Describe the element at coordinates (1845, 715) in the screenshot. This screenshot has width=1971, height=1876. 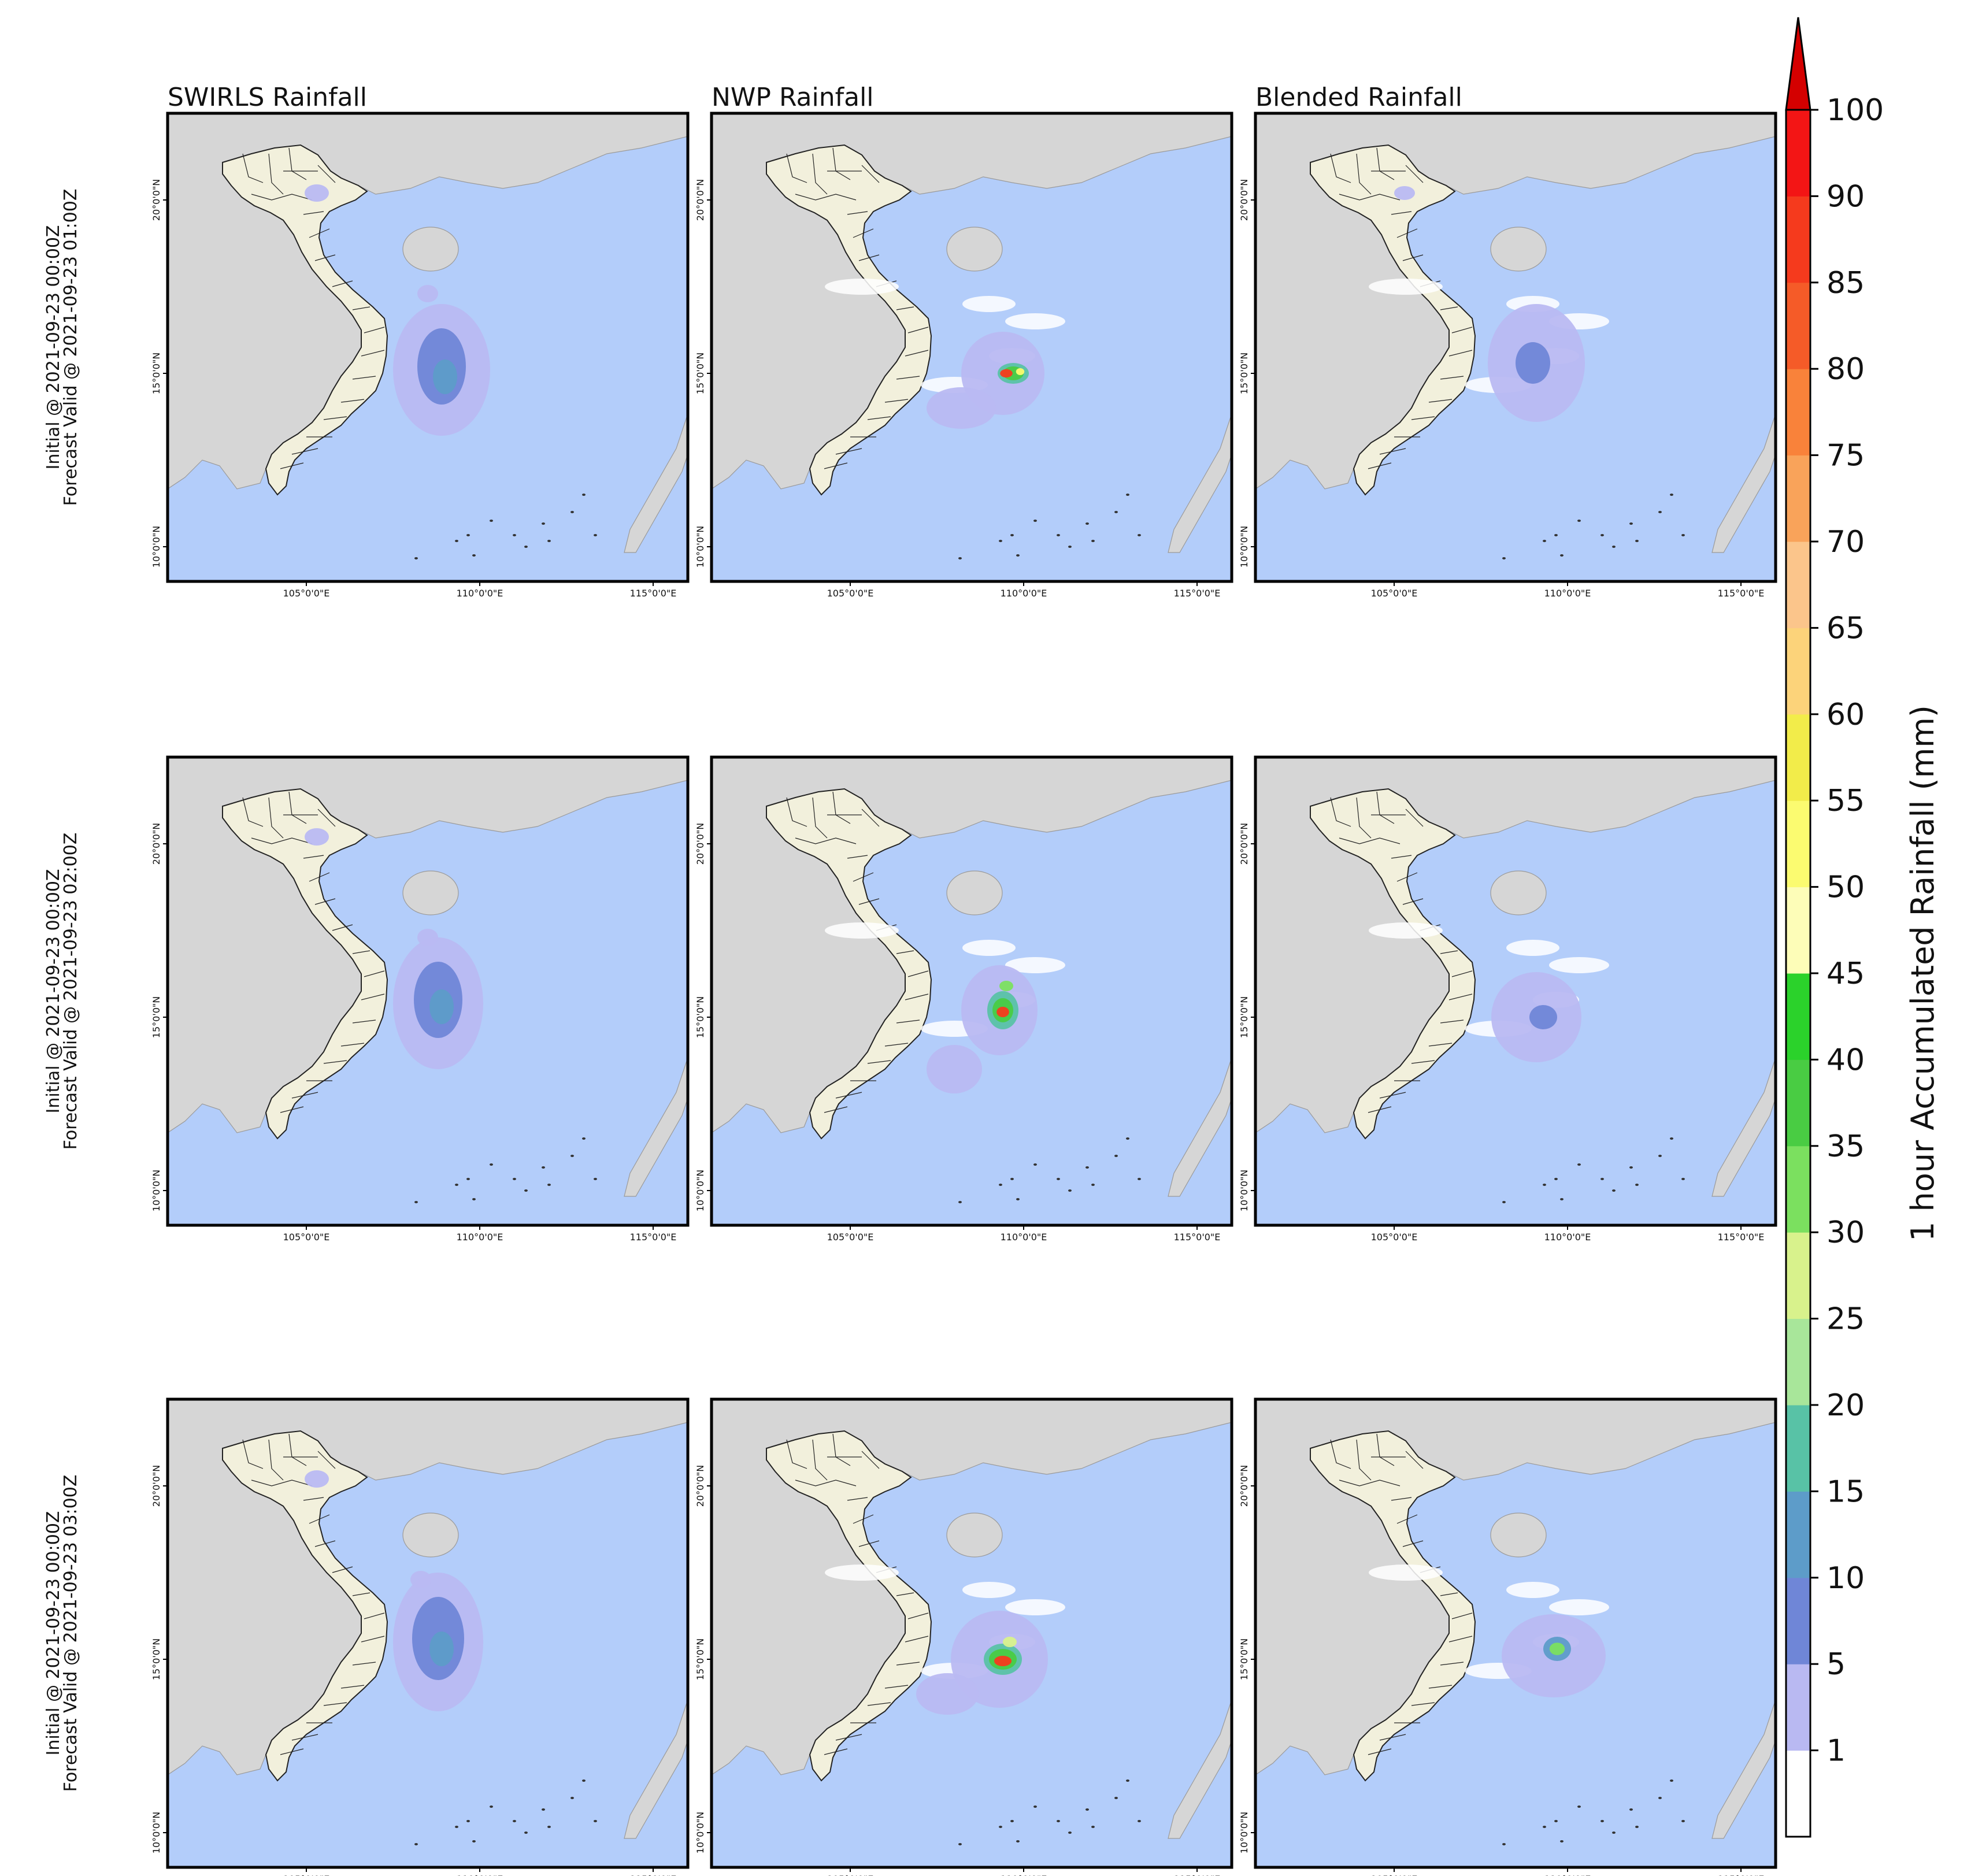
I see `colorbar-tick-label: 60` at that location.